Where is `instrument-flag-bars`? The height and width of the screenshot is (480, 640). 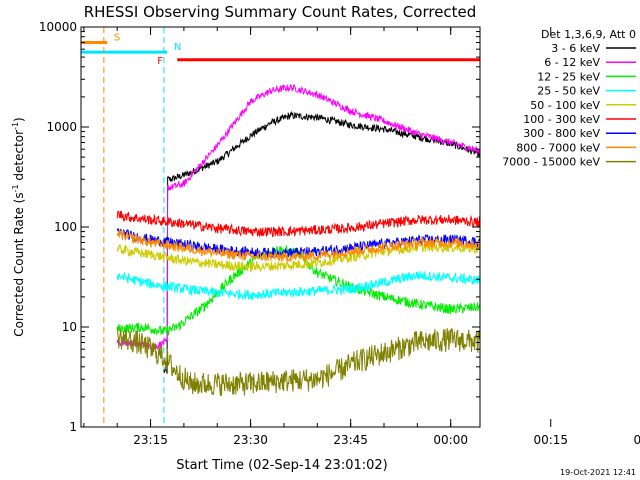 instrument-flag-bars is located at coordinates (280, 51).